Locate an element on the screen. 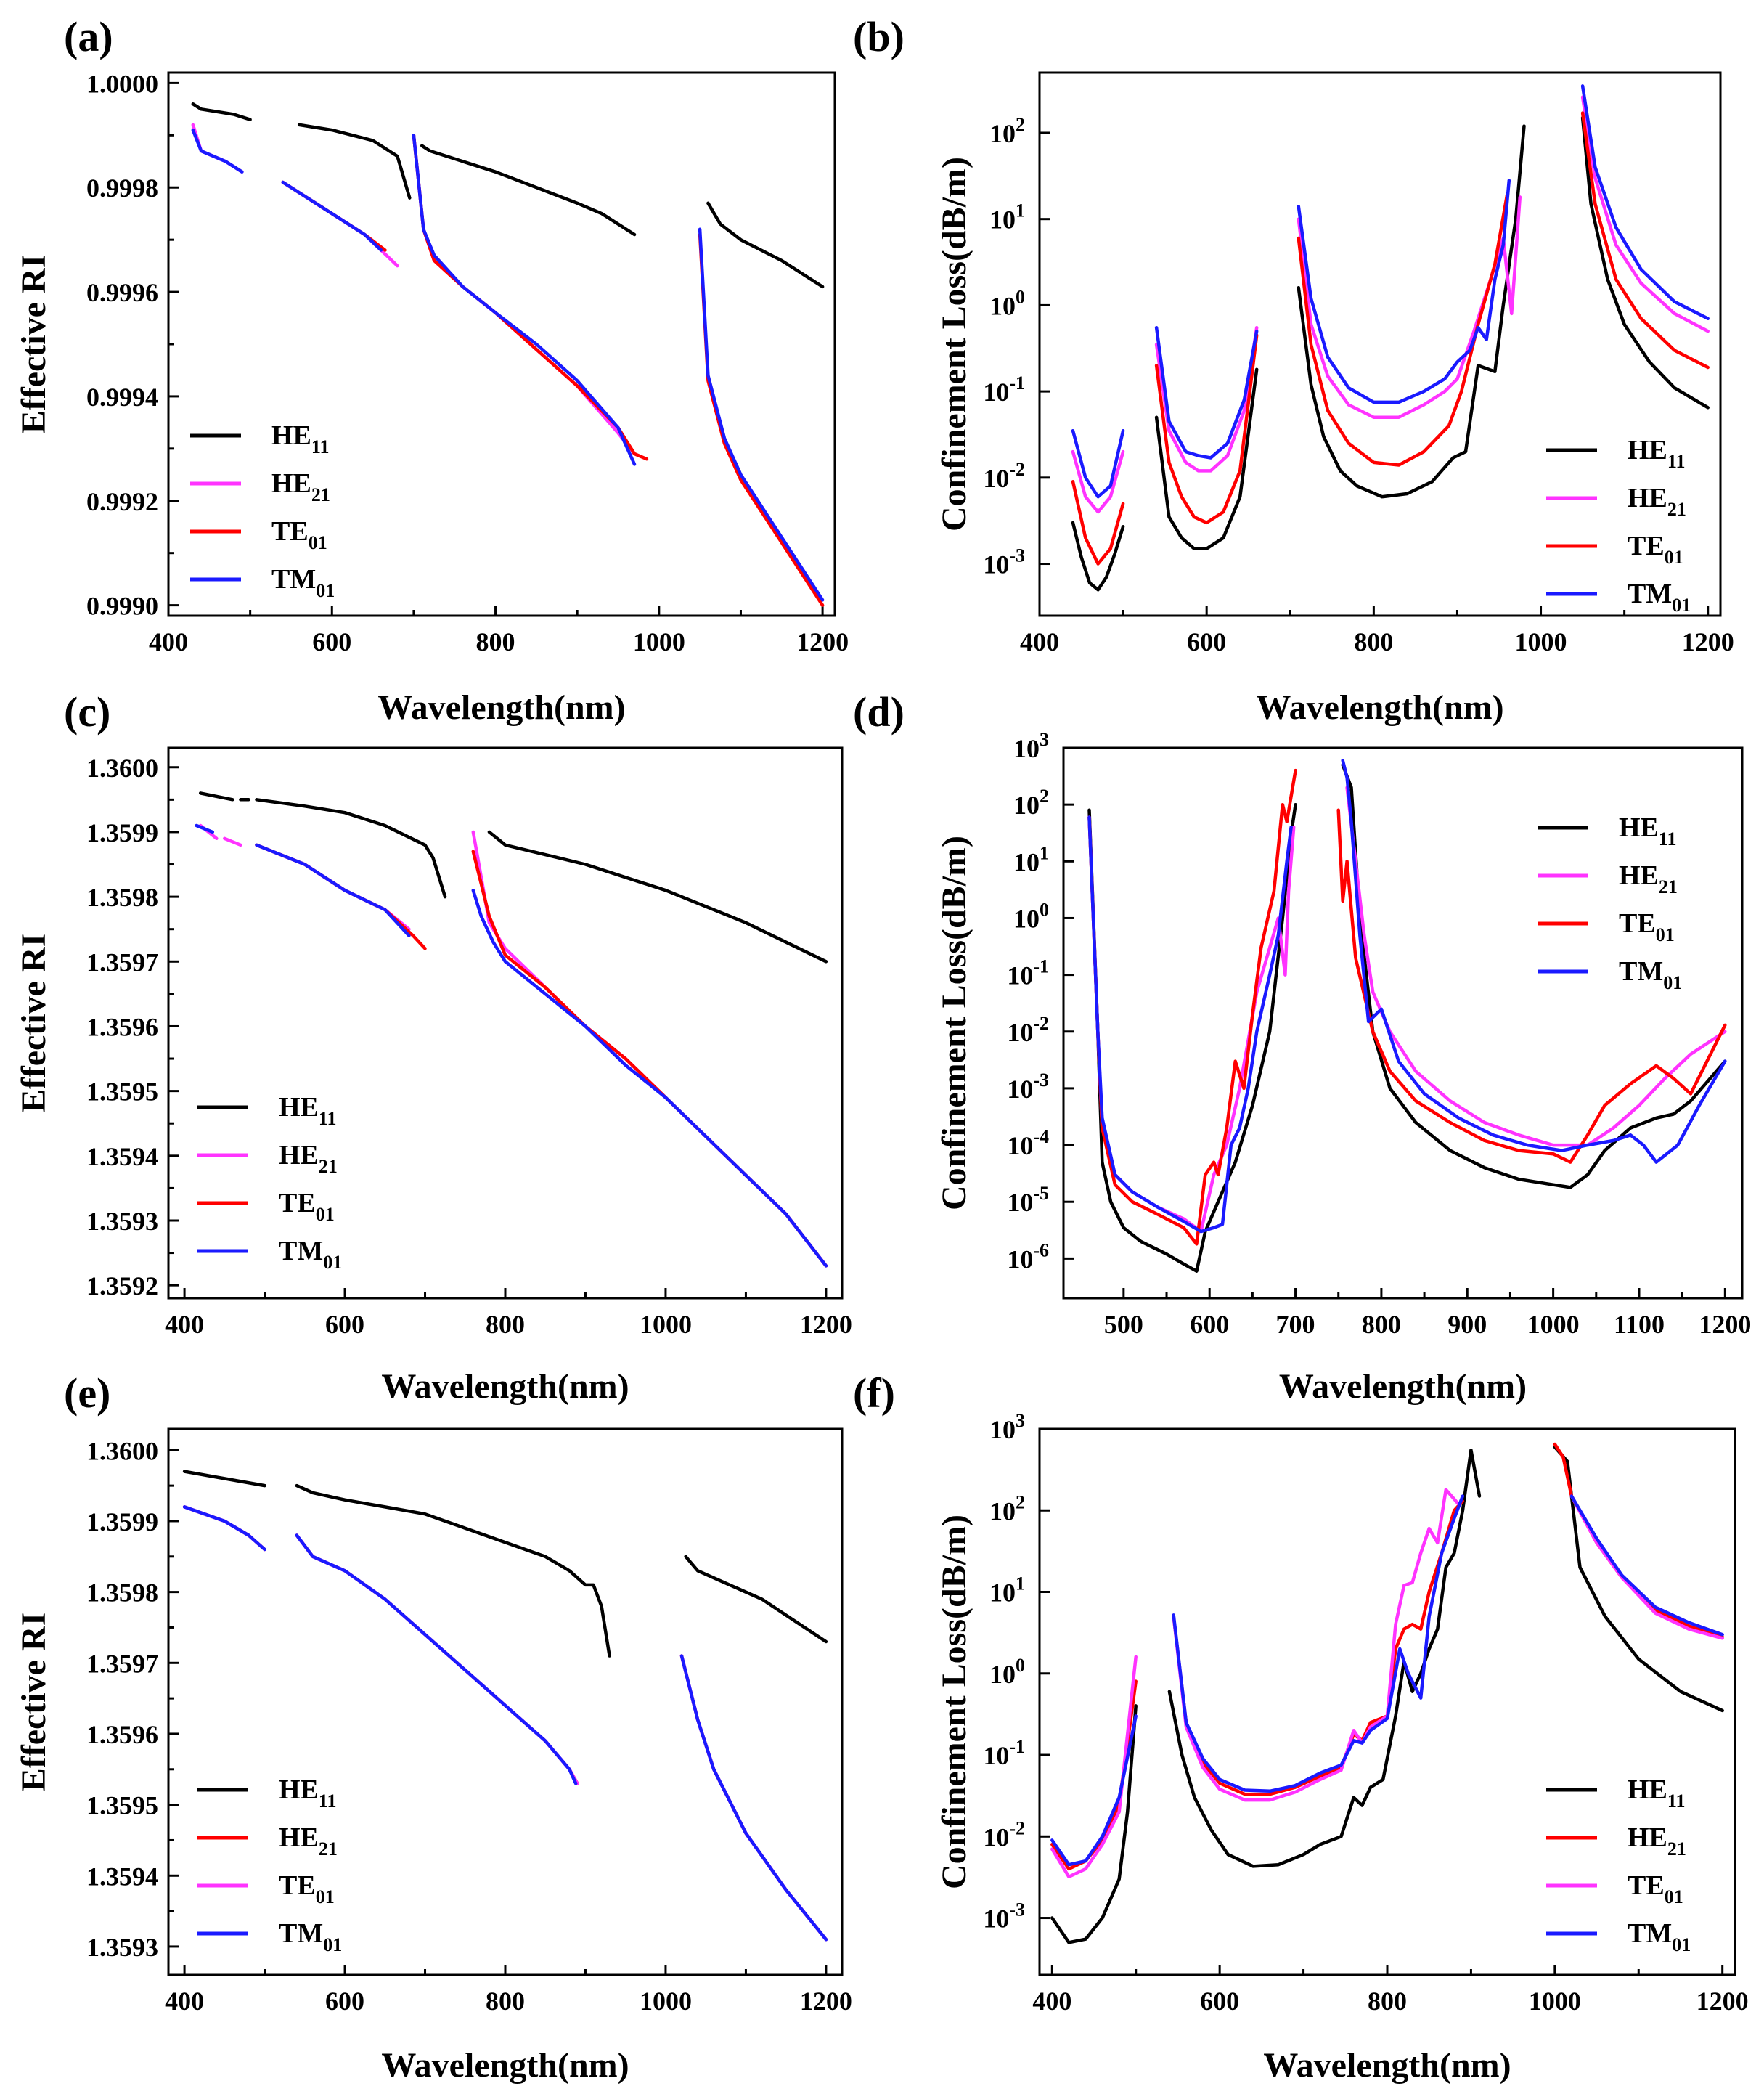  panel-label: (d) is located at coordinates (879, 712).